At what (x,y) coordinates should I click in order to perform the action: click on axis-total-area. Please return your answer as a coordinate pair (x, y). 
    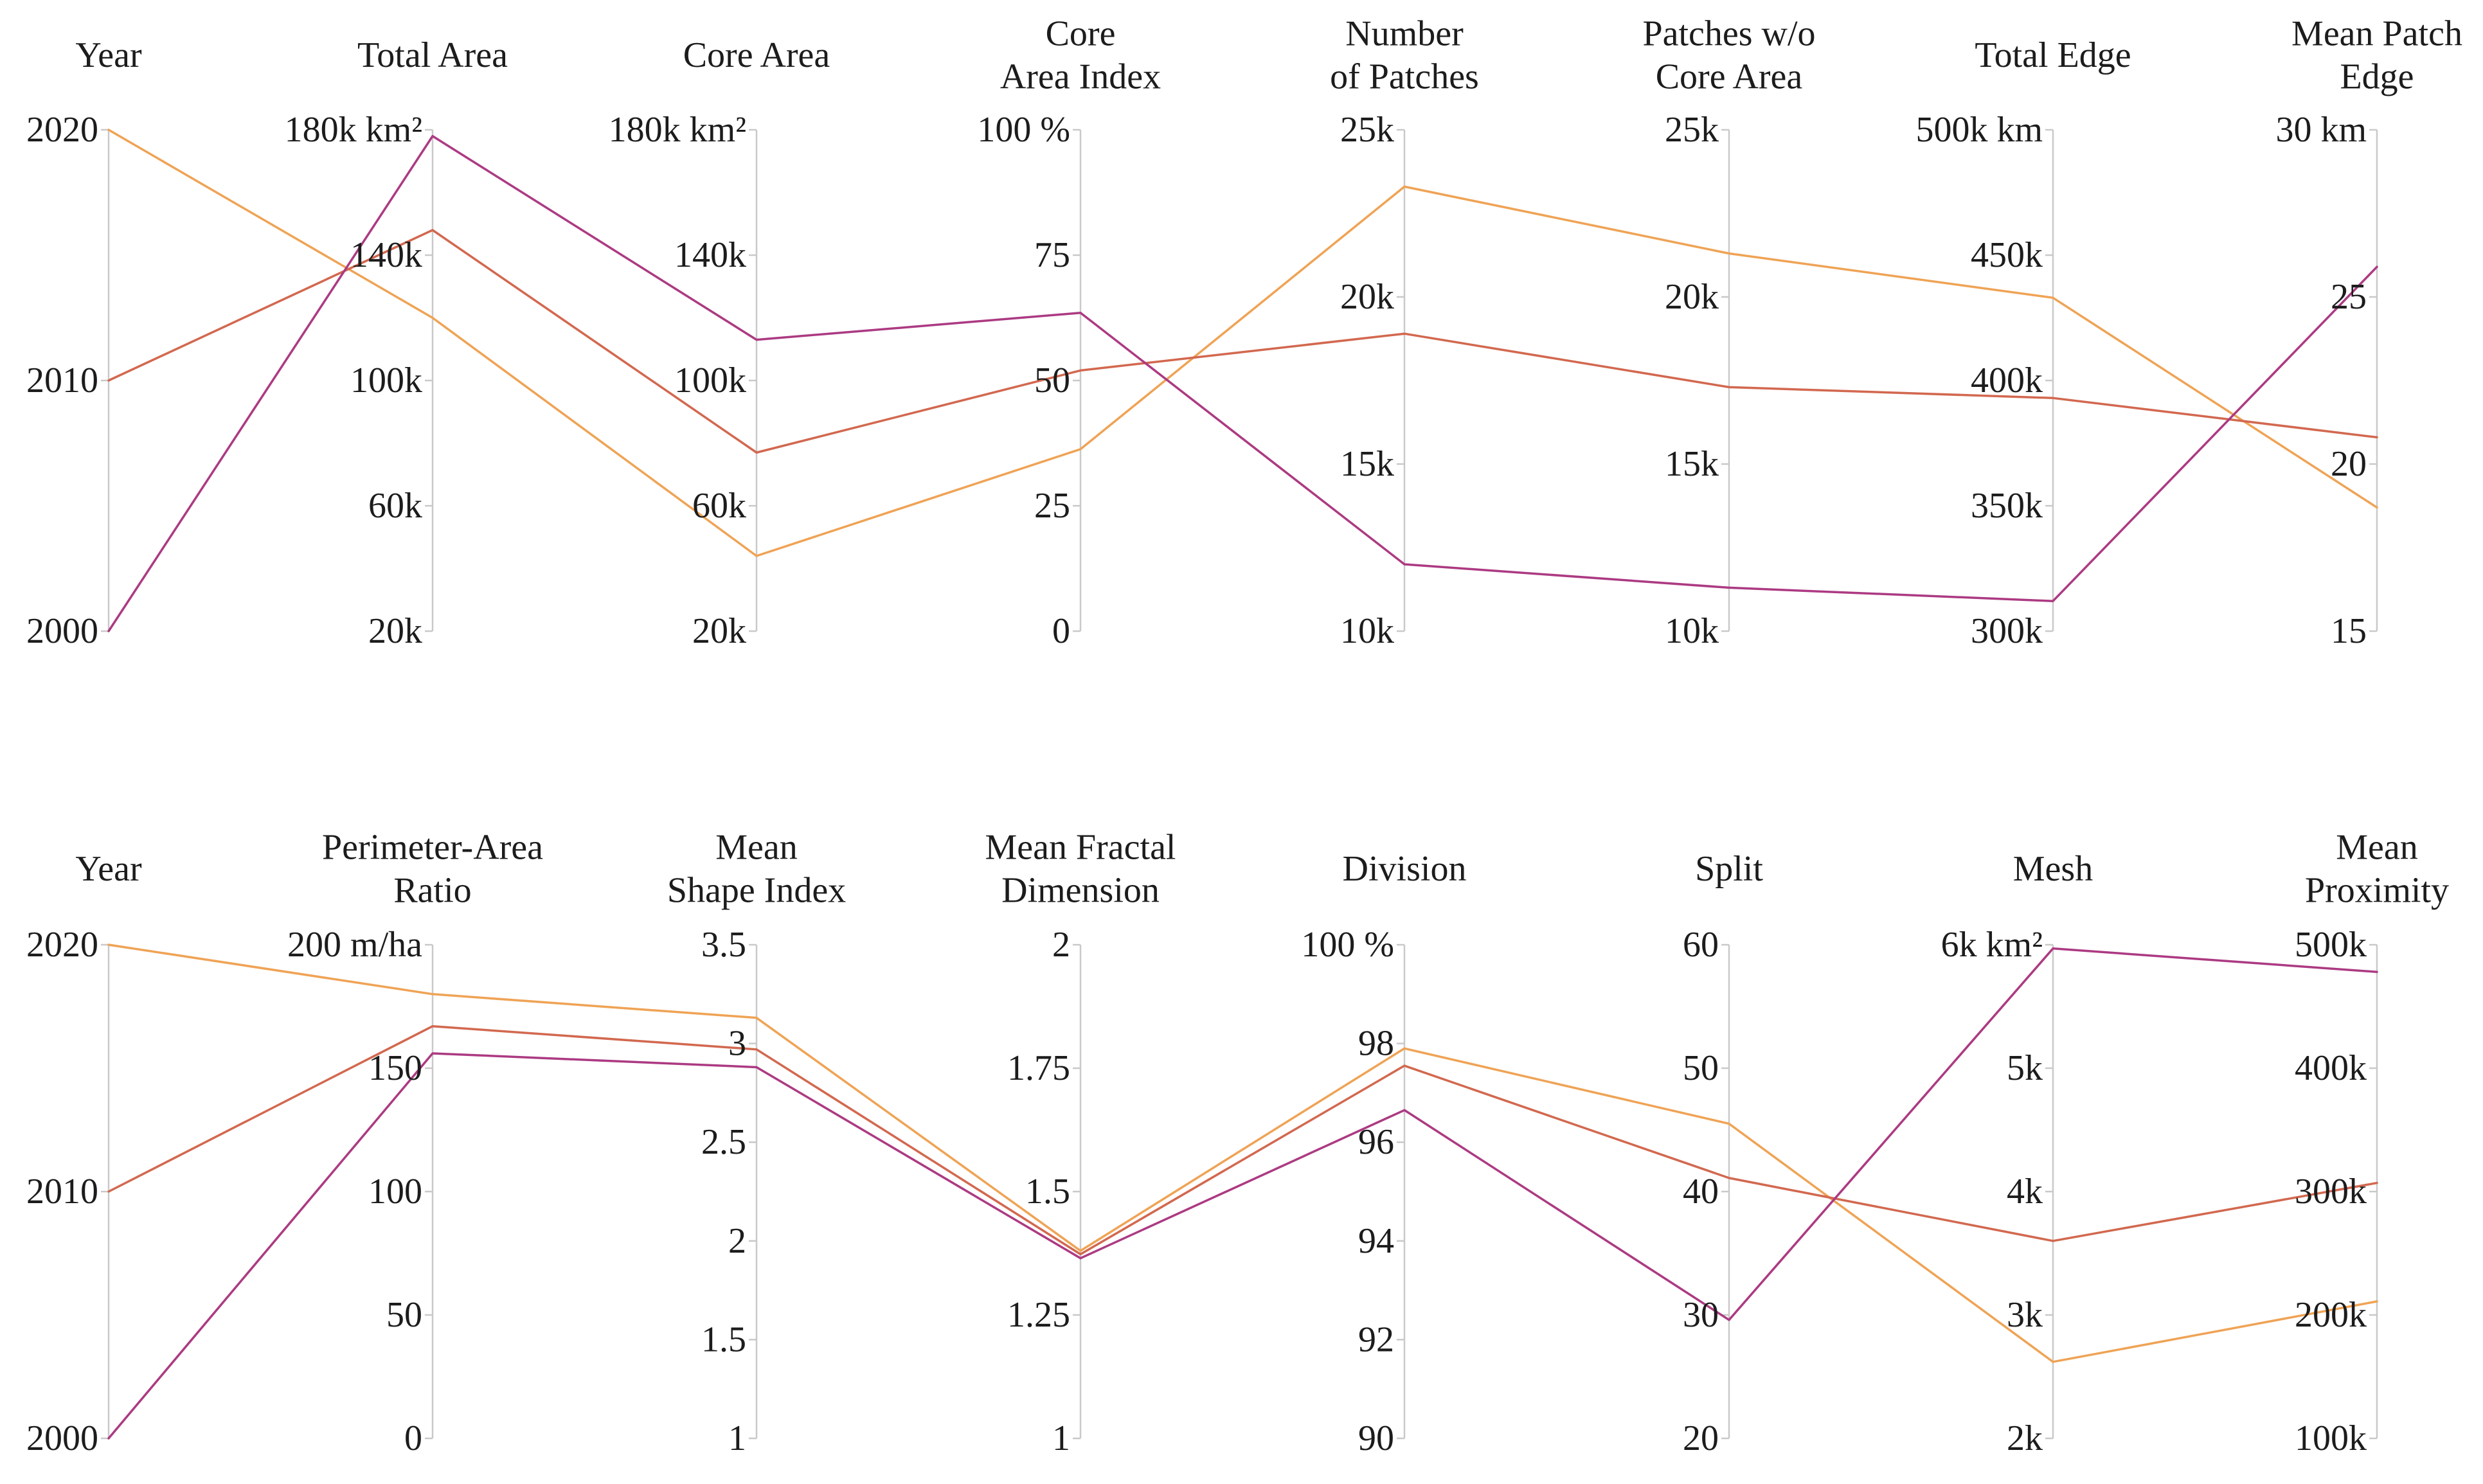
    Looking at the image, I should click on (429, 380).